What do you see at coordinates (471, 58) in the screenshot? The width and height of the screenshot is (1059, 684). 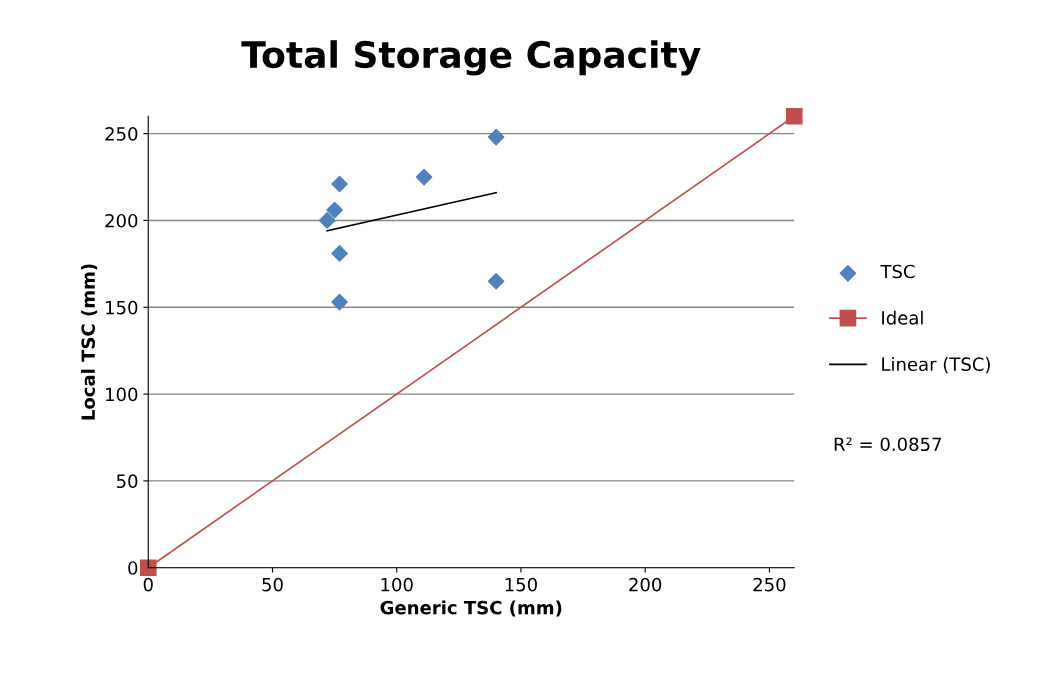 I see `chart-title: Total Storage Capacity` at bounding box center [471, 58].